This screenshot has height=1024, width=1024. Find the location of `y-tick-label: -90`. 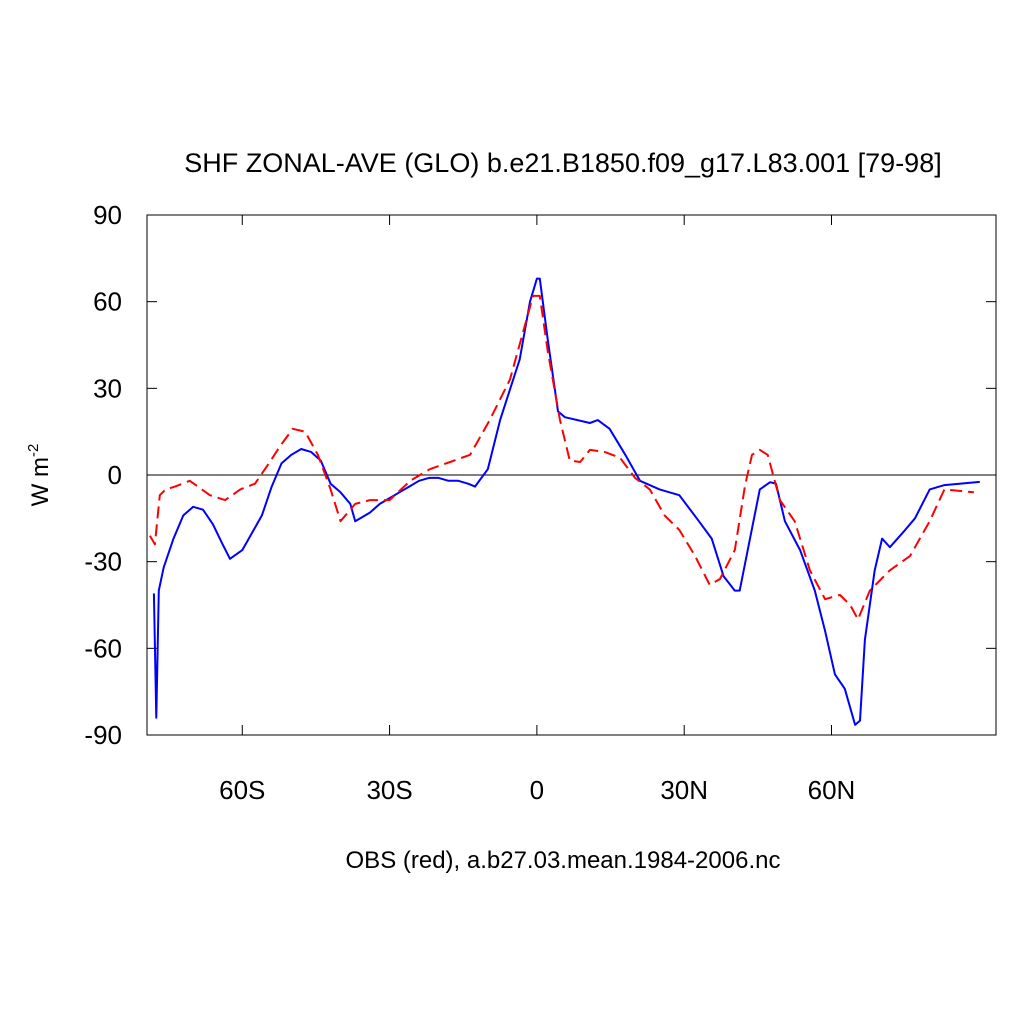

y-tick-label: -90 is located at coordinates (103, 735).